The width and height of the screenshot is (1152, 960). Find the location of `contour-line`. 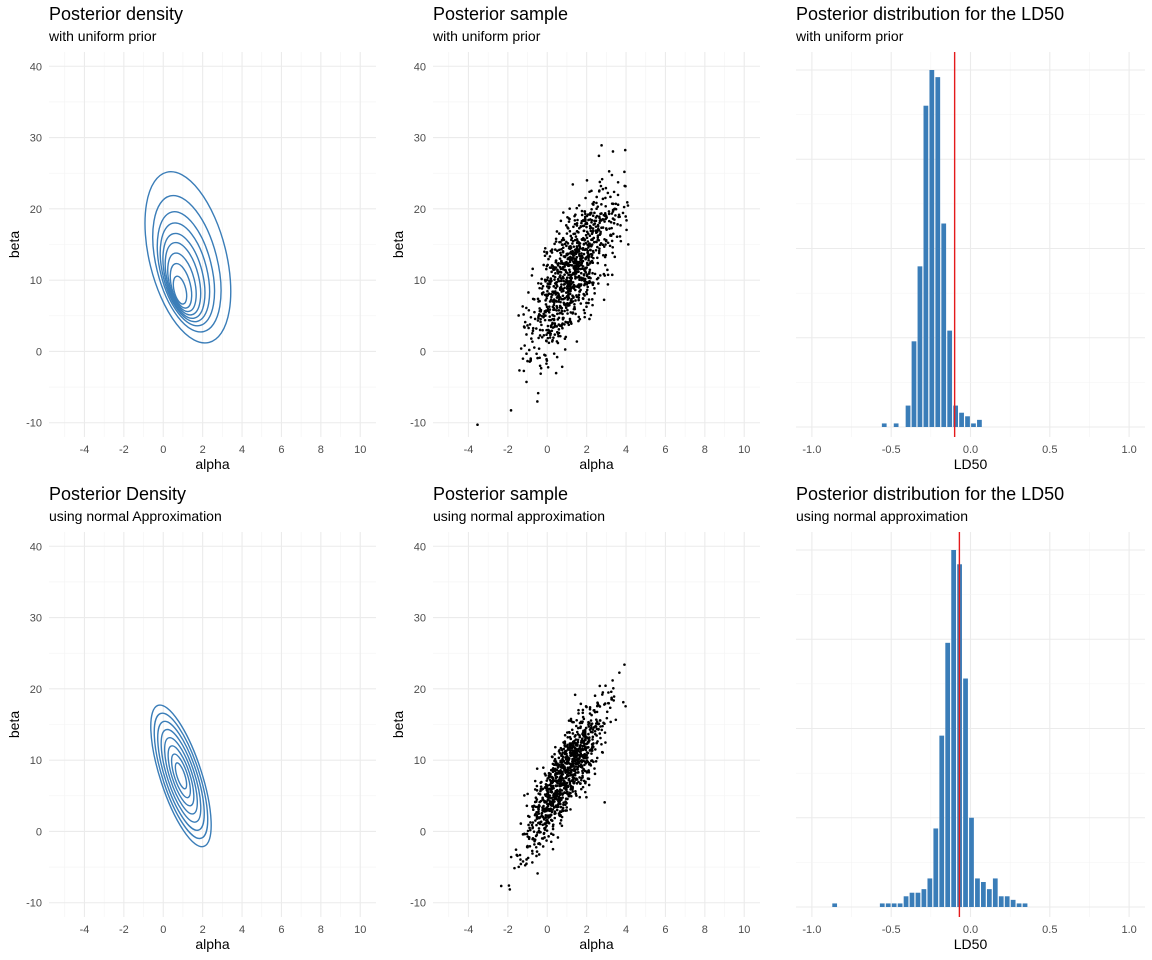

contour-line is located at coordinates (181, 776).